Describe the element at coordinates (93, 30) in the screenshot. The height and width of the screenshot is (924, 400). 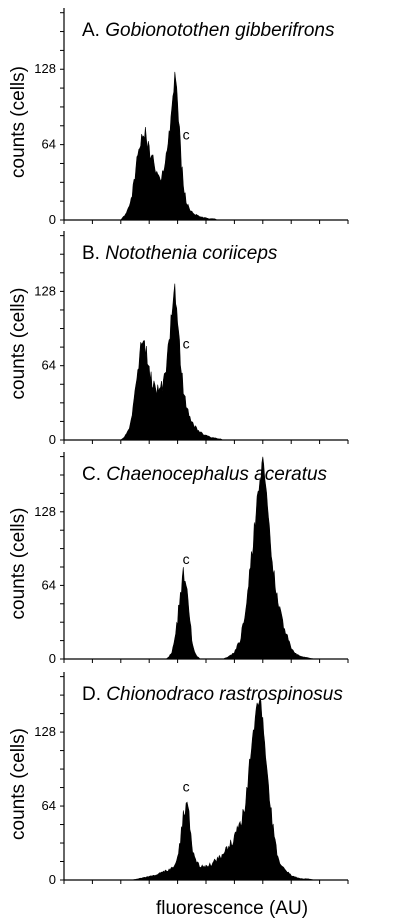
I see `panel-letter: A.` at that location.